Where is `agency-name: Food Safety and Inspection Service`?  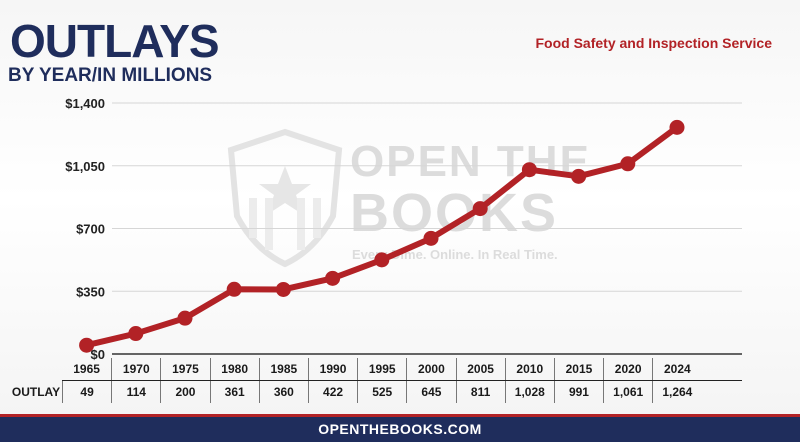
agency-name: Food Safety and Inspection Service is located at coordinates (653, 43).